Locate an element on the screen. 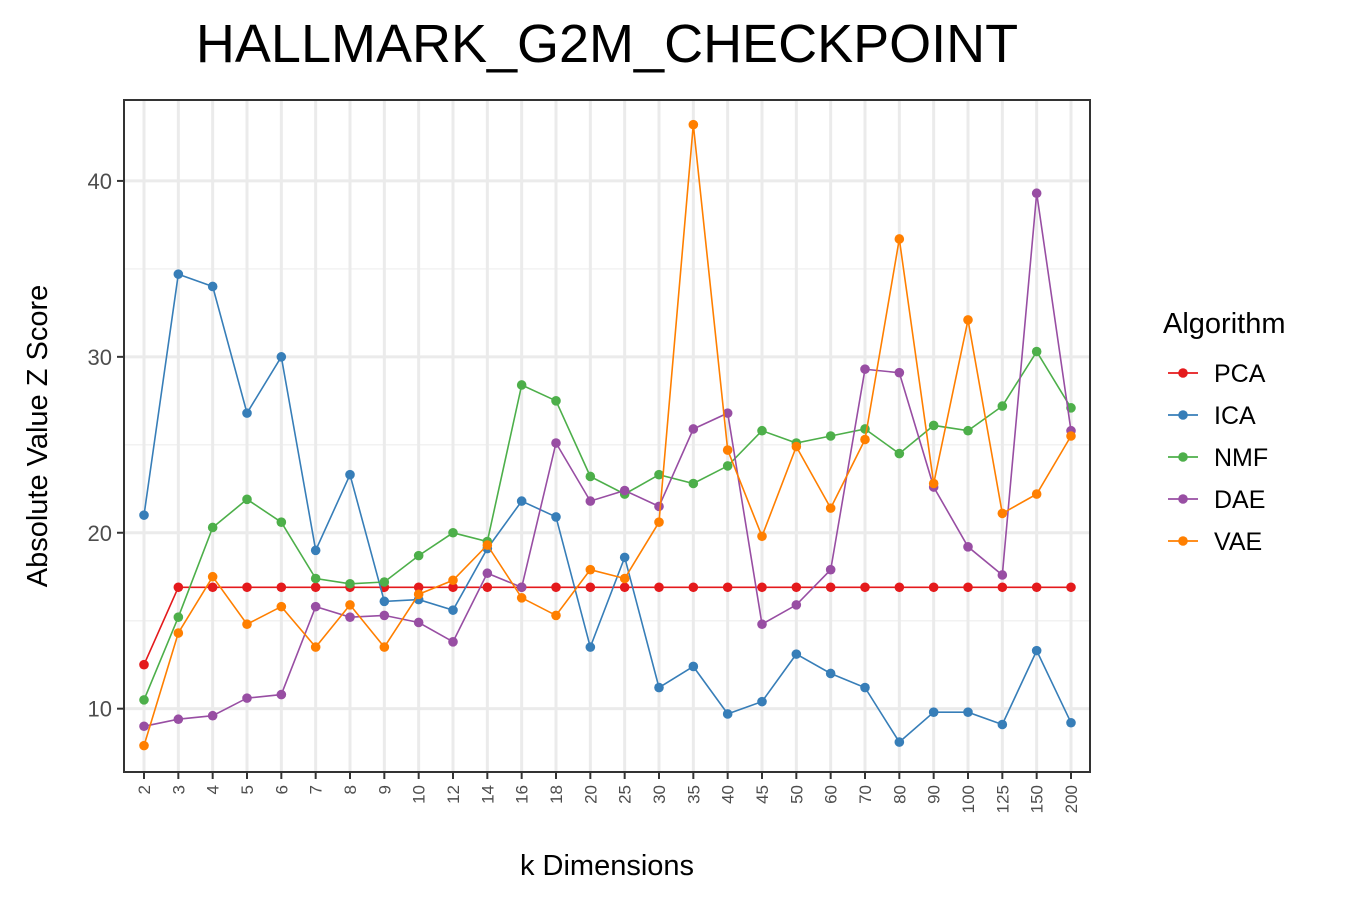 This screenshot has height=900, width=1350. x-tick-label: 6 is located at coordinates (281, 789).